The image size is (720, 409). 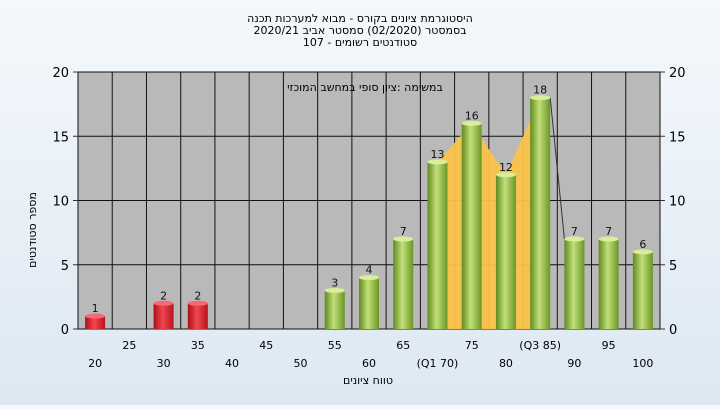 What do you see at coordinates (642, 244) in the screenshot?
I see `data-label-100: 6` at bounding box center [642, 244].